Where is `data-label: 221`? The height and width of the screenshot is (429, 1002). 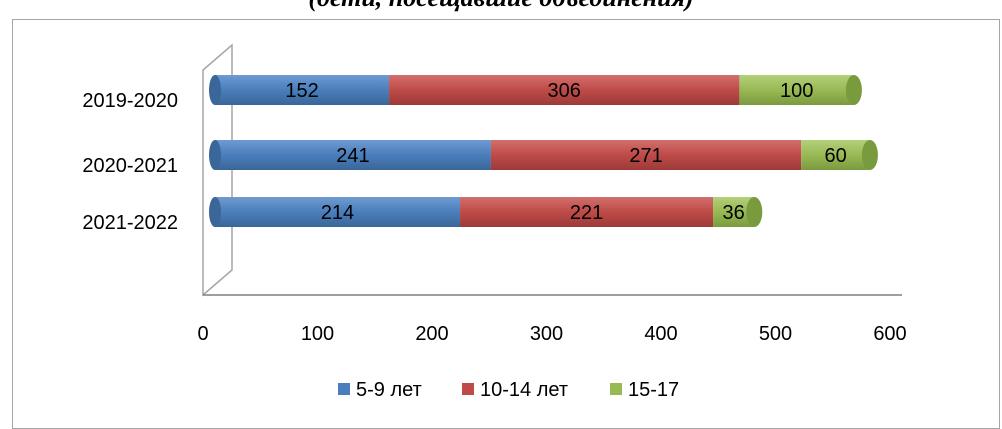 data-label: 221 is located at coordinates (586, 213).